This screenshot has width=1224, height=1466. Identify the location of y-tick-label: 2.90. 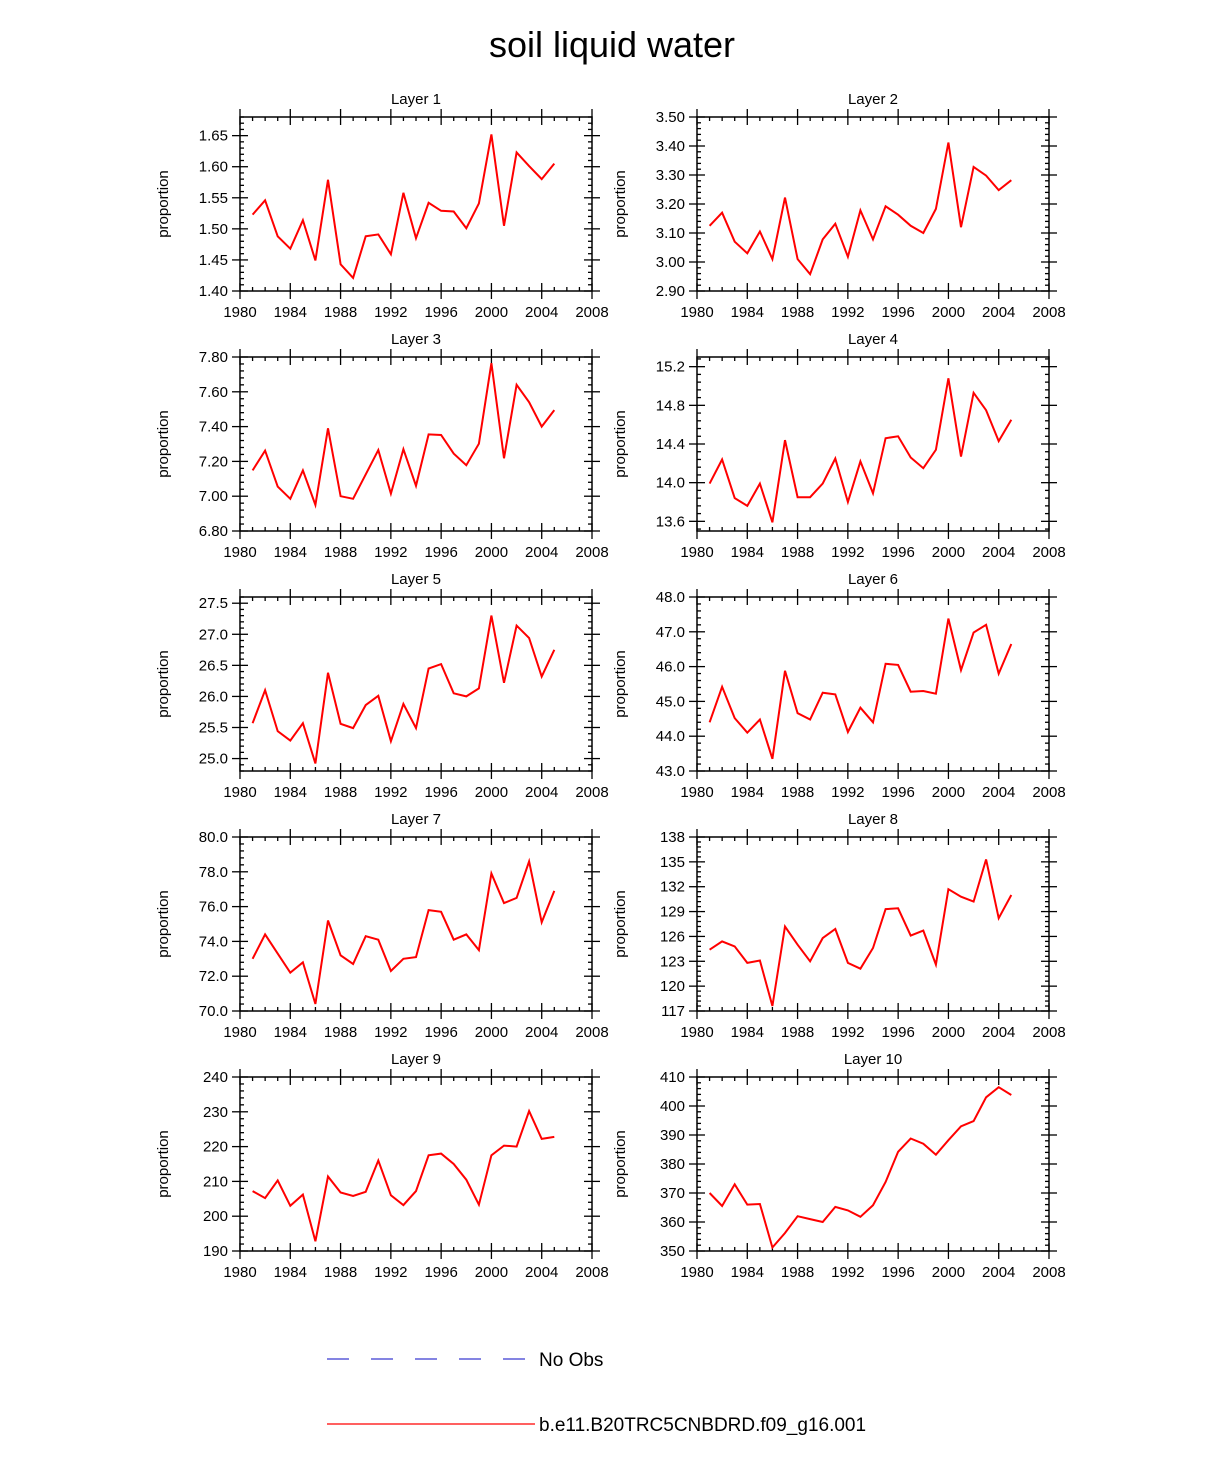
(670, 291).